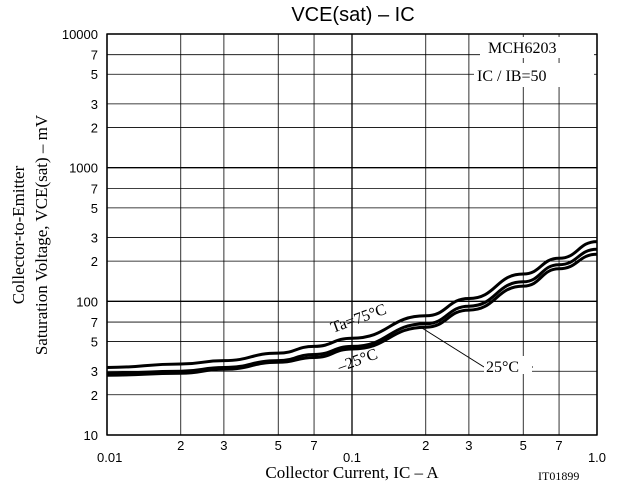 The image size is (621, 495). What do you see at coordinates (352, 15) in the screenshot?
I see `chart-title: VCE(sat) – IC` at bounding box center [352, 15].